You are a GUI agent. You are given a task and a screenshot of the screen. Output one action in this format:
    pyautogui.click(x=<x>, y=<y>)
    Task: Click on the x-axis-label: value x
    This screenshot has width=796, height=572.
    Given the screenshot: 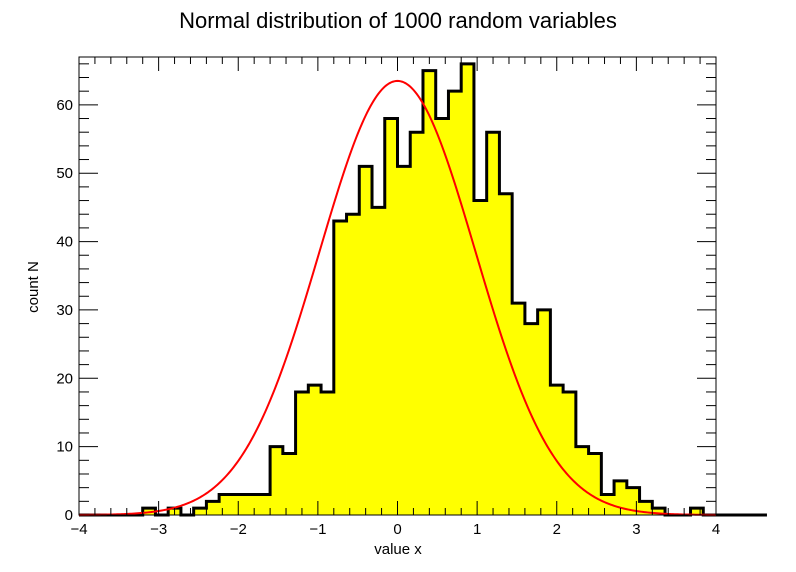 What is the action you would take?
    pyautogui.click(x=398, y=549)
    